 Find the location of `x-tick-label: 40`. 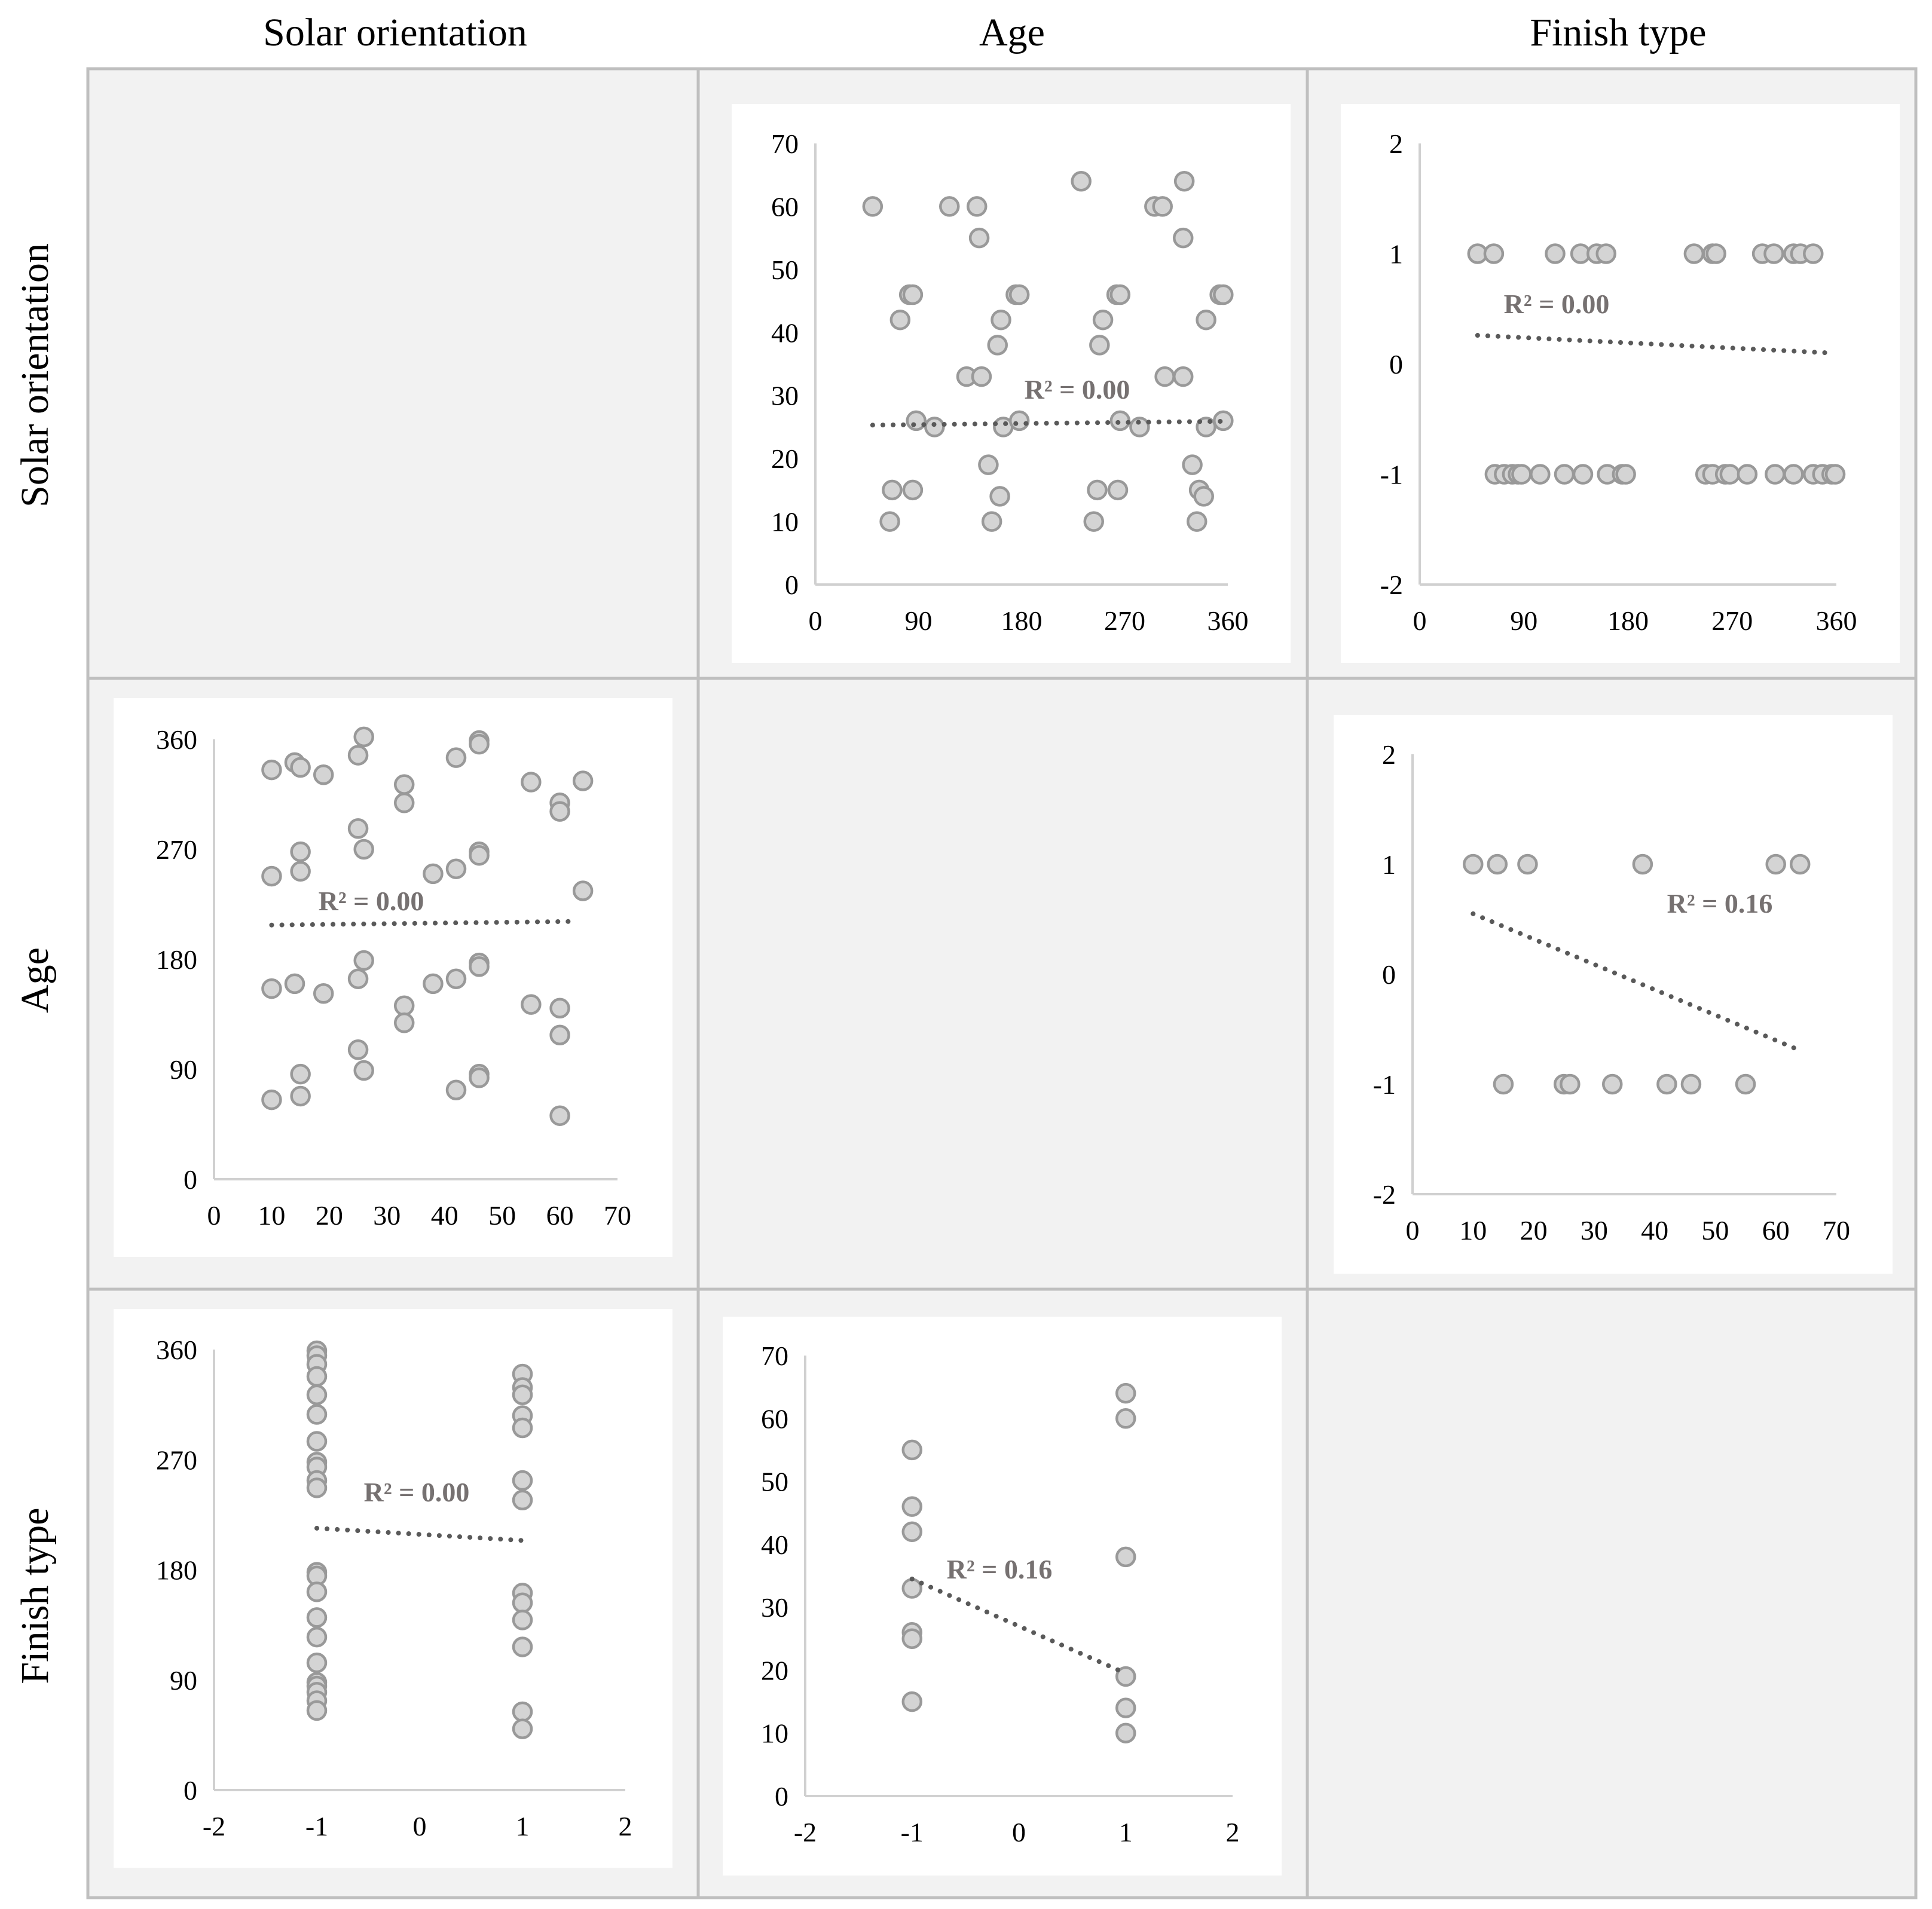

x-tick-label: 40 is located at coordinates (444, 1215).